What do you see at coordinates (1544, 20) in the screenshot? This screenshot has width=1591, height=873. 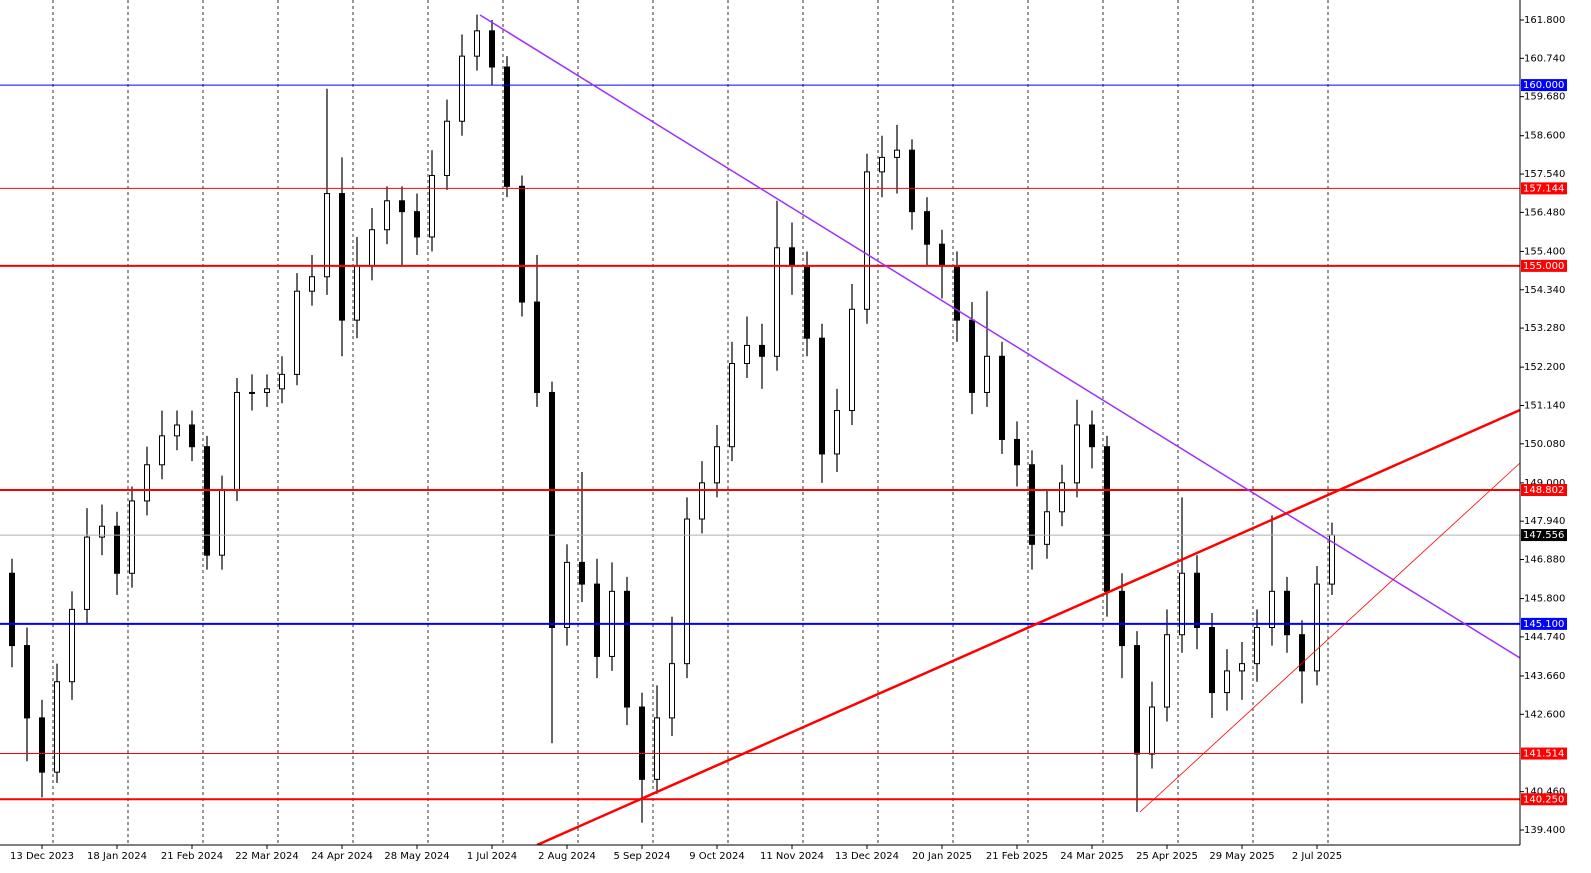 I see `y-tick-label: 161.800` at bounding box center [1544, 20].